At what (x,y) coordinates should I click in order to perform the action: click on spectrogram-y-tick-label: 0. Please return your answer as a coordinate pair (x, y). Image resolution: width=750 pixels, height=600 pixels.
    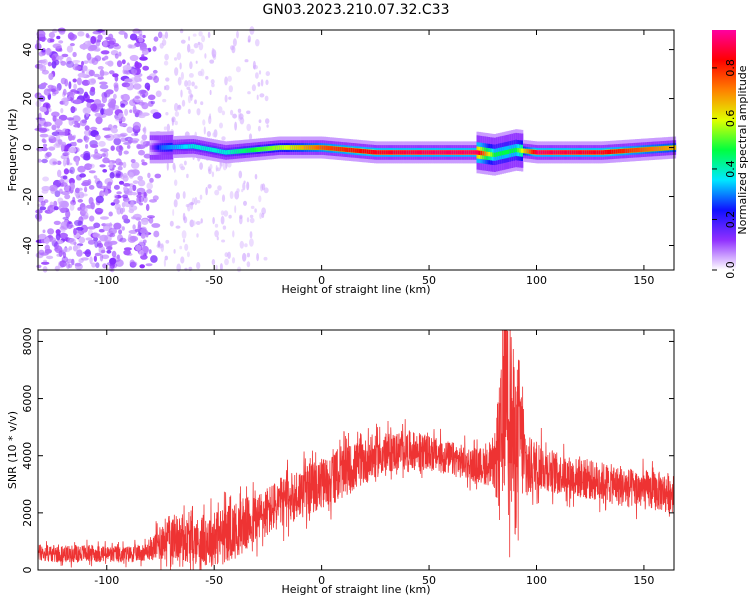
    Looking at the image, I should click on (27, 147).